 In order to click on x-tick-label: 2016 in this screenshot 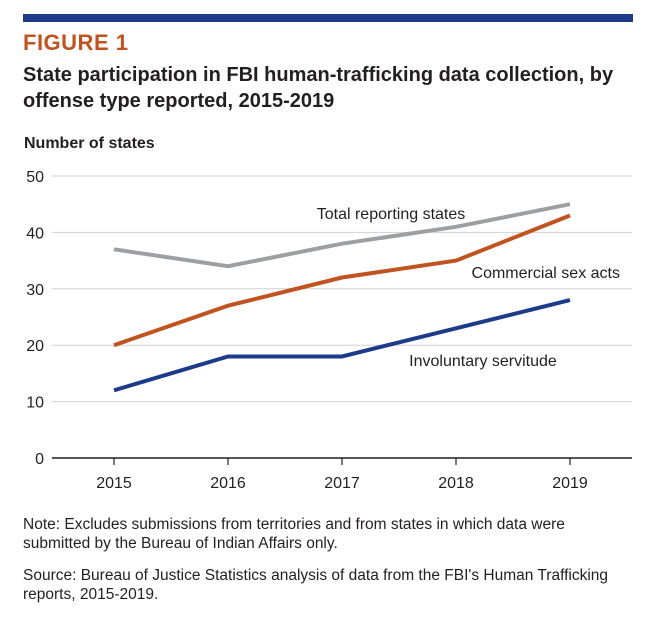, I will do `click(228, 483)`.